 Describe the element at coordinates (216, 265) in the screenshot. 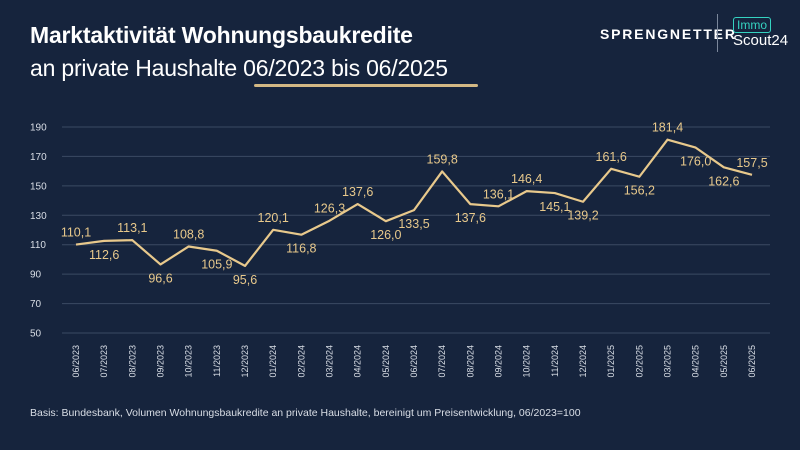

I see `data-label: 105,9` at that location.